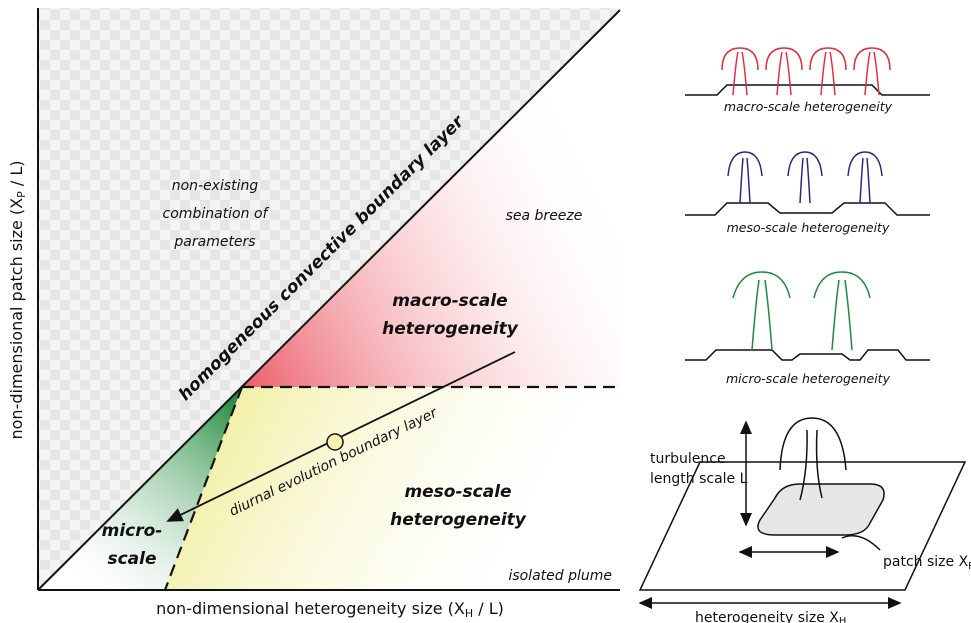 Image resolution: width=971 pixels, height=623 pixels. I want to click on dashed-boundary, so click(203, 488).